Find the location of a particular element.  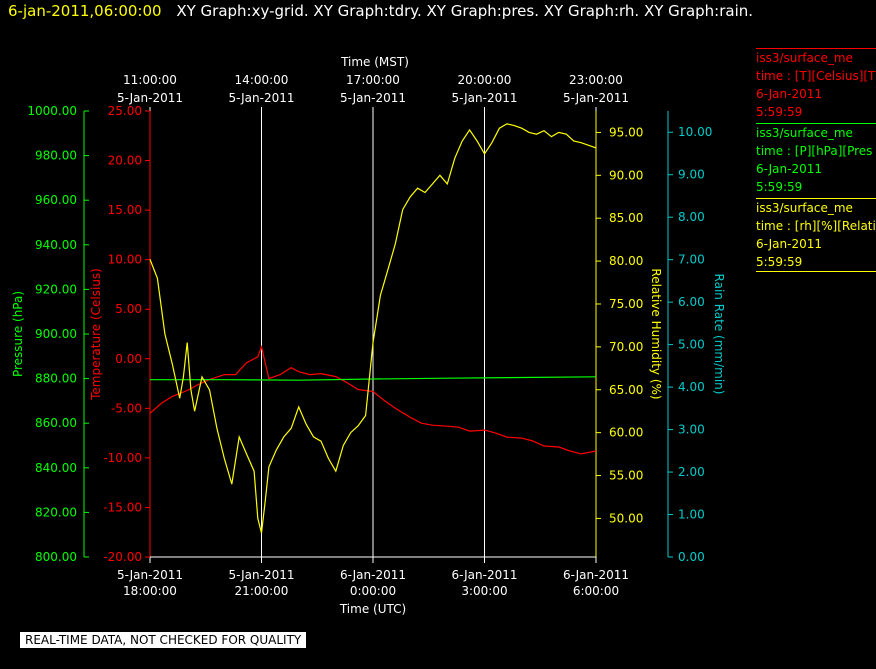

rh-tick-label: 70.00 is located at coordinates (626, 347).